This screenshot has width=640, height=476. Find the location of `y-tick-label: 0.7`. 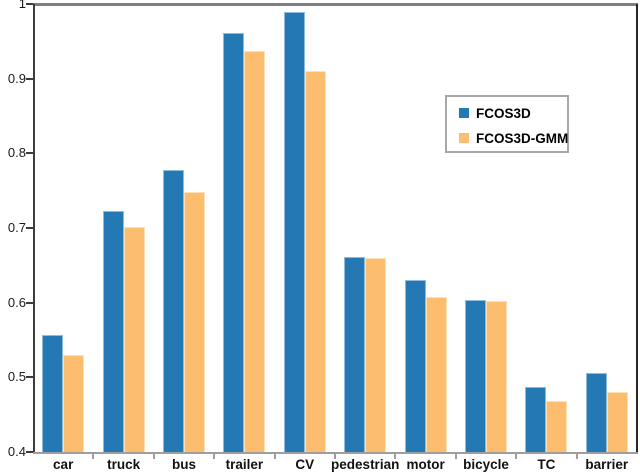

y-tick-label: 0.7 is located at coordinates (16, 227).